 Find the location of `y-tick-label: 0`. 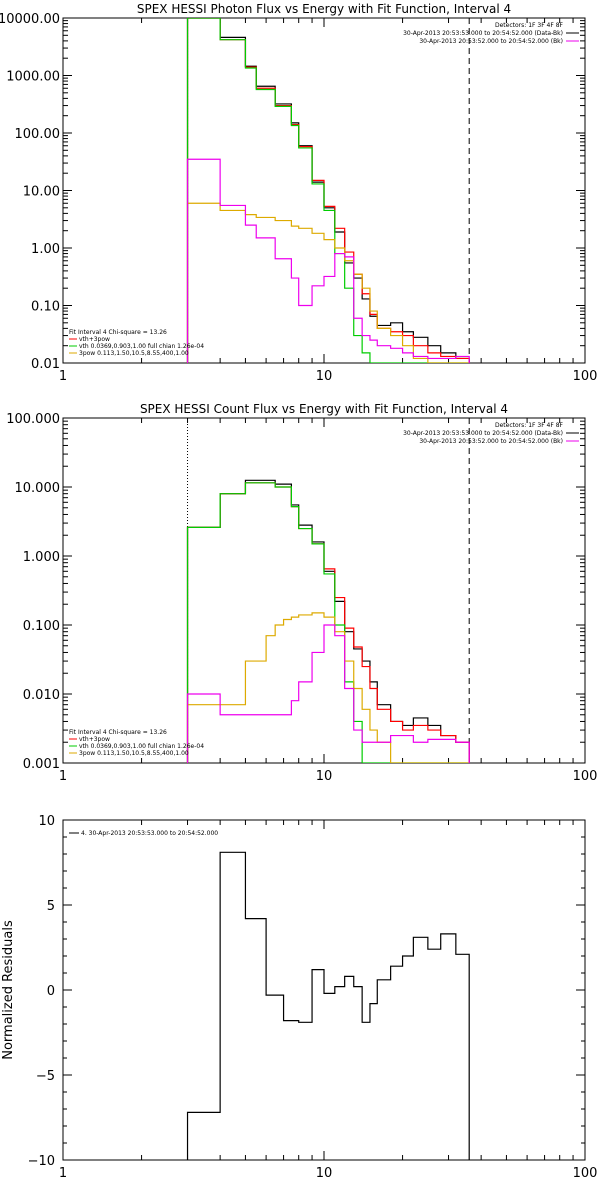

y-tick-label: 0 is located at coordinates (51, 991).